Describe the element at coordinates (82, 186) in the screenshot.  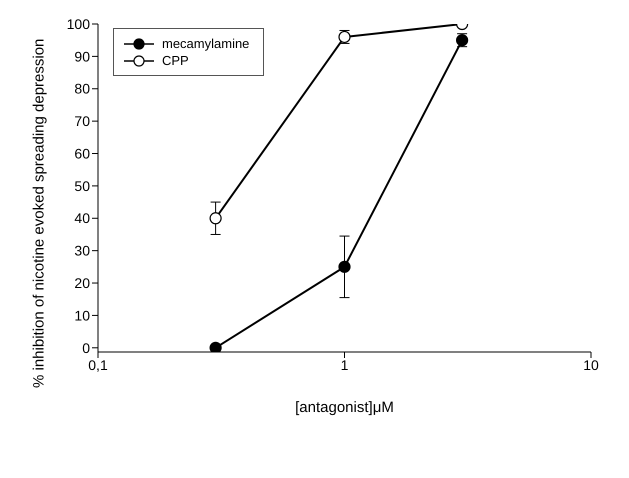
I see `y-tick-label: 50` at that location.